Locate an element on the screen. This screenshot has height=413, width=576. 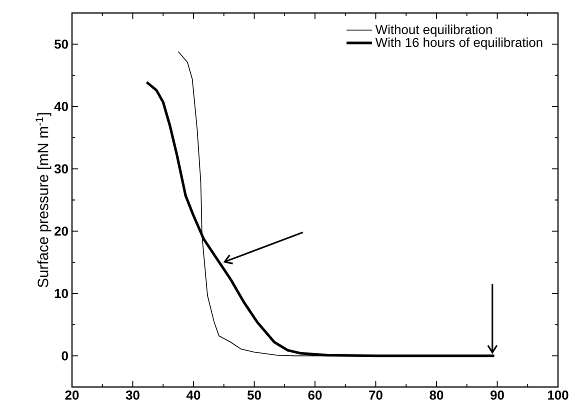
x-tick-label: 50 is located at coordinates (254, 395).